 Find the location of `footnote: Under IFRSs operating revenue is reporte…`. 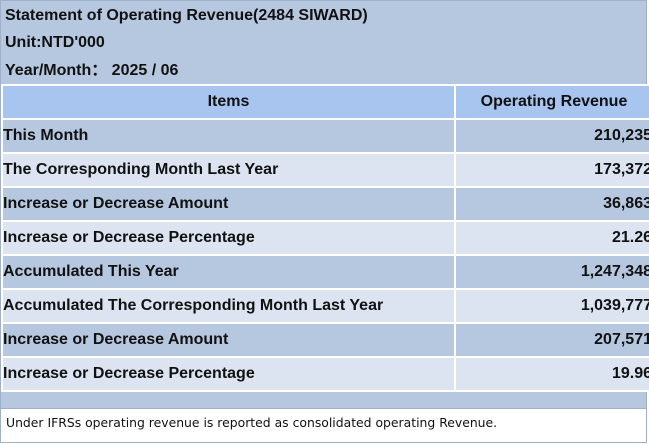

footnote: Under IFRSs operating revenue is reporte… is located at coordinates (323, 425).